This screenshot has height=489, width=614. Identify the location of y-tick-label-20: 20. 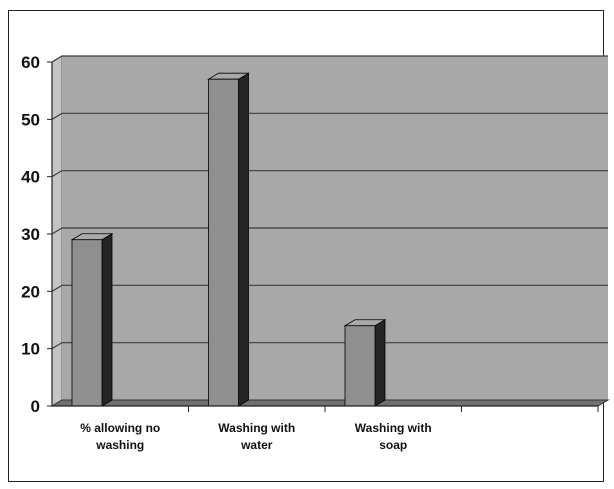
(30, 291).